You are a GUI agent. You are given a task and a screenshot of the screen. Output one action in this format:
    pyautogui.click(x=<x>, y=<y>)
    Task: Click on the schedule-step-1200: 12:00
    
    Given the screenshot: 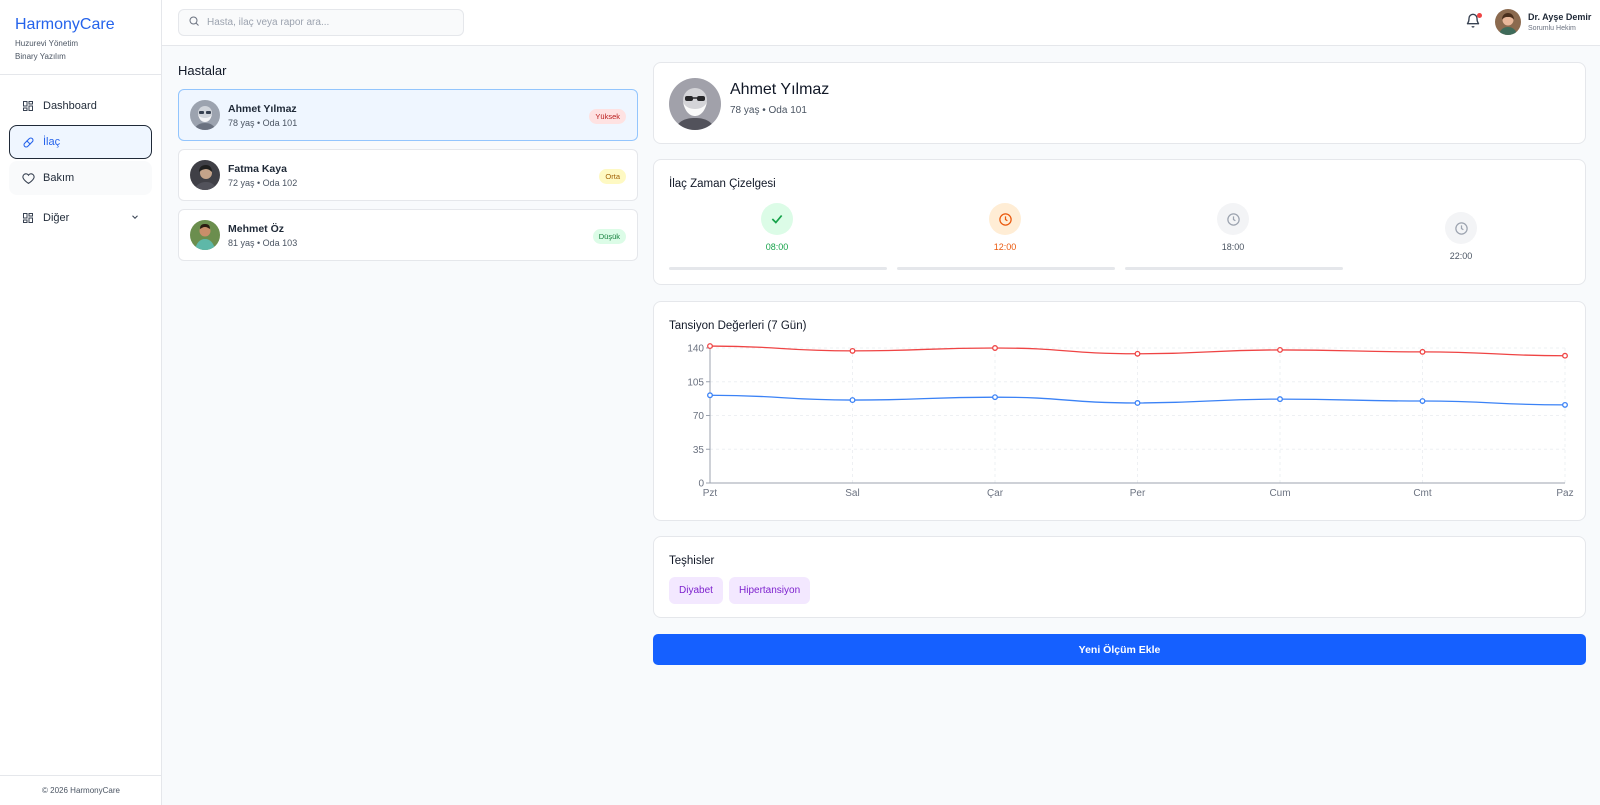 What is the action you would take?
    pyautogui.click(x=1005, y=227)
    